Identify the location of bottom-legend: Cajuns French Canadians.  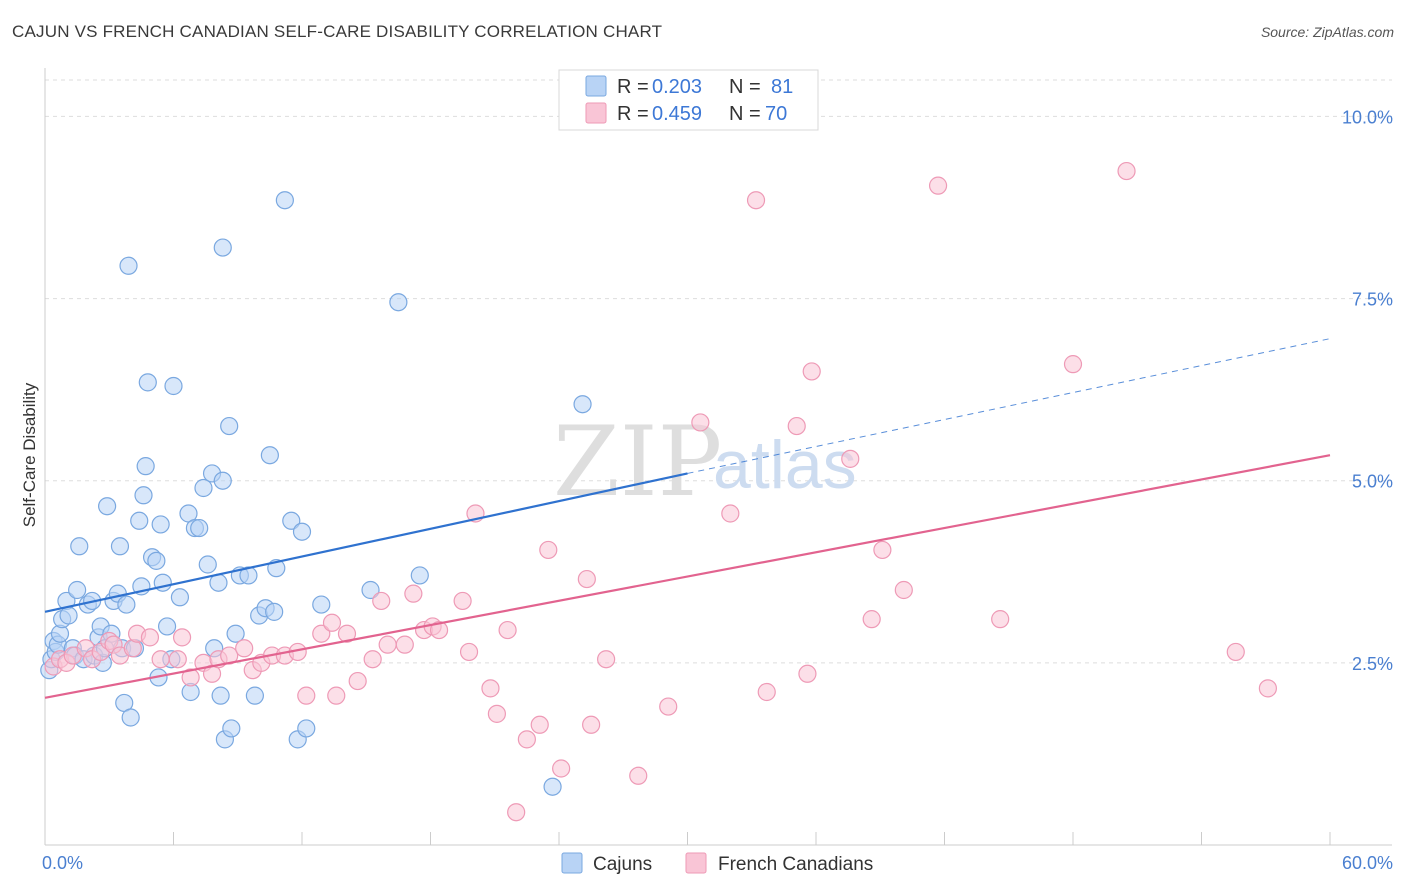
(717, 863).